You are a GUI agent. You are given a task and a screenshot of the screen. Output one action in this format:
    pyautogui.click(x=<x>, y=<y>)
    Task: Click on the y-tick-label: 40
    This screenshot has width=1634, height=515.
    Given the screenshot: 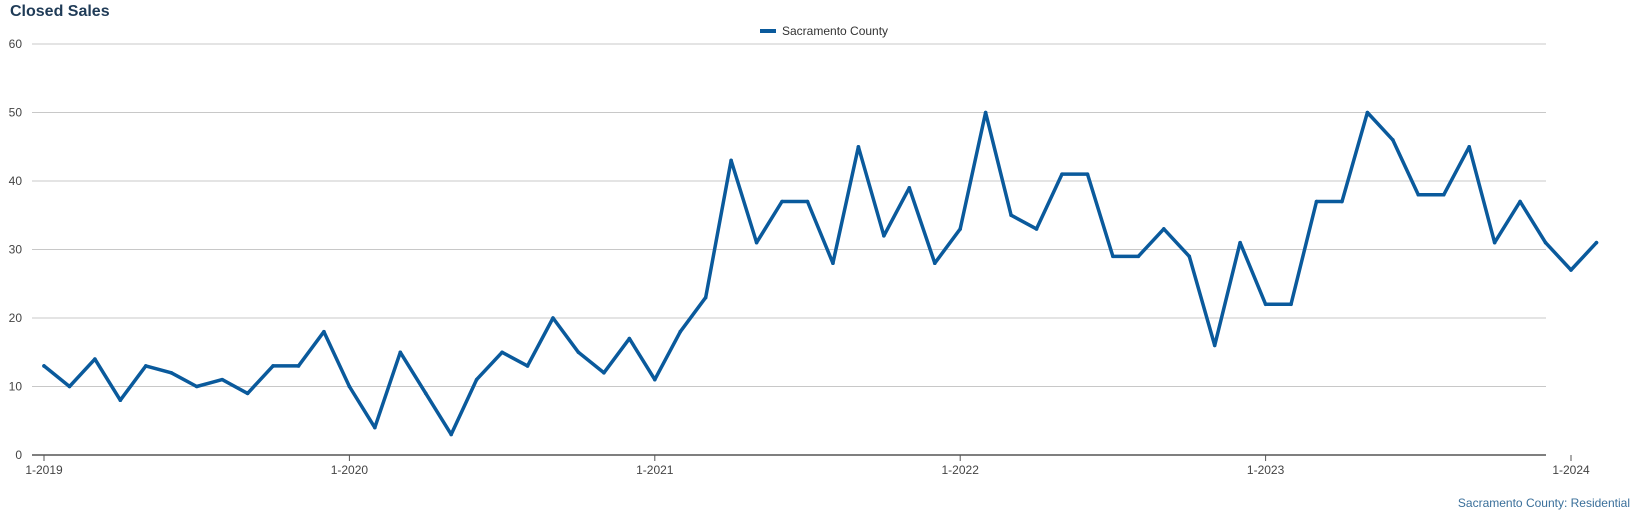 What is the action you would take?
    pyautogui.click(x=16, y=181)
    